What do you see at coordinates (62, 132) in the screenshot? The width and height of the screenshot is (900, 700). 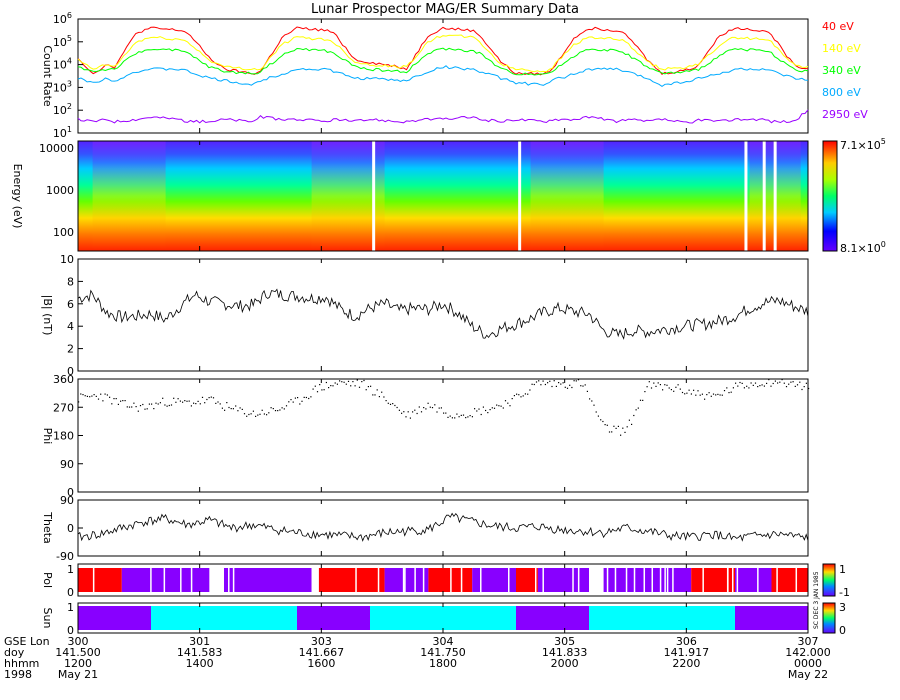 I see `count-rate-y-tick-label: 10¹` at bounding box center [62, 132].